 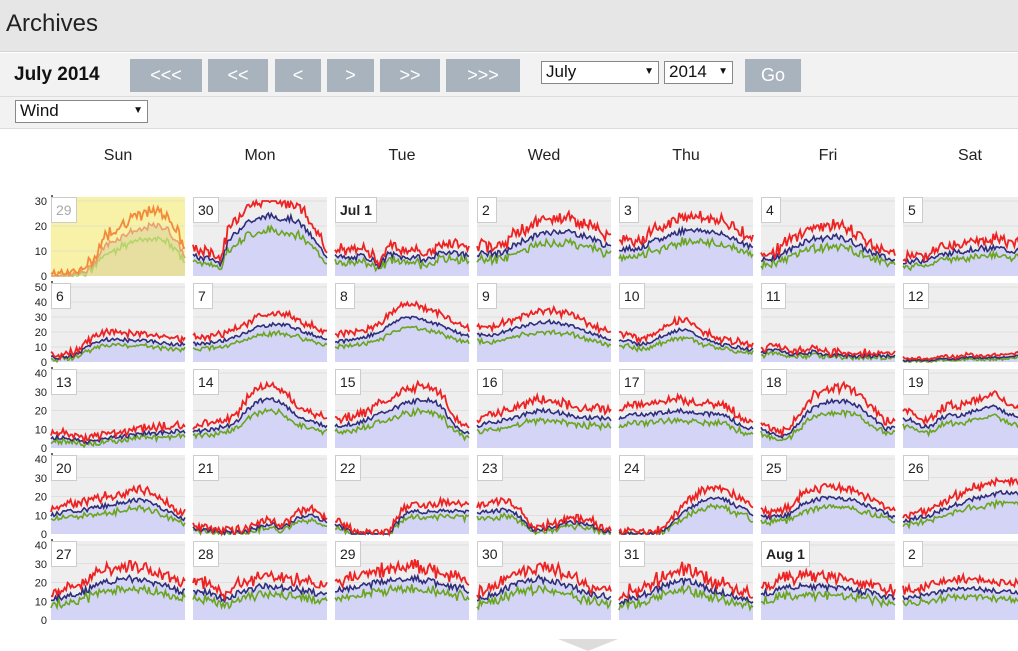 I want to click on day-number-label: 22, so click(x=348, y=468).